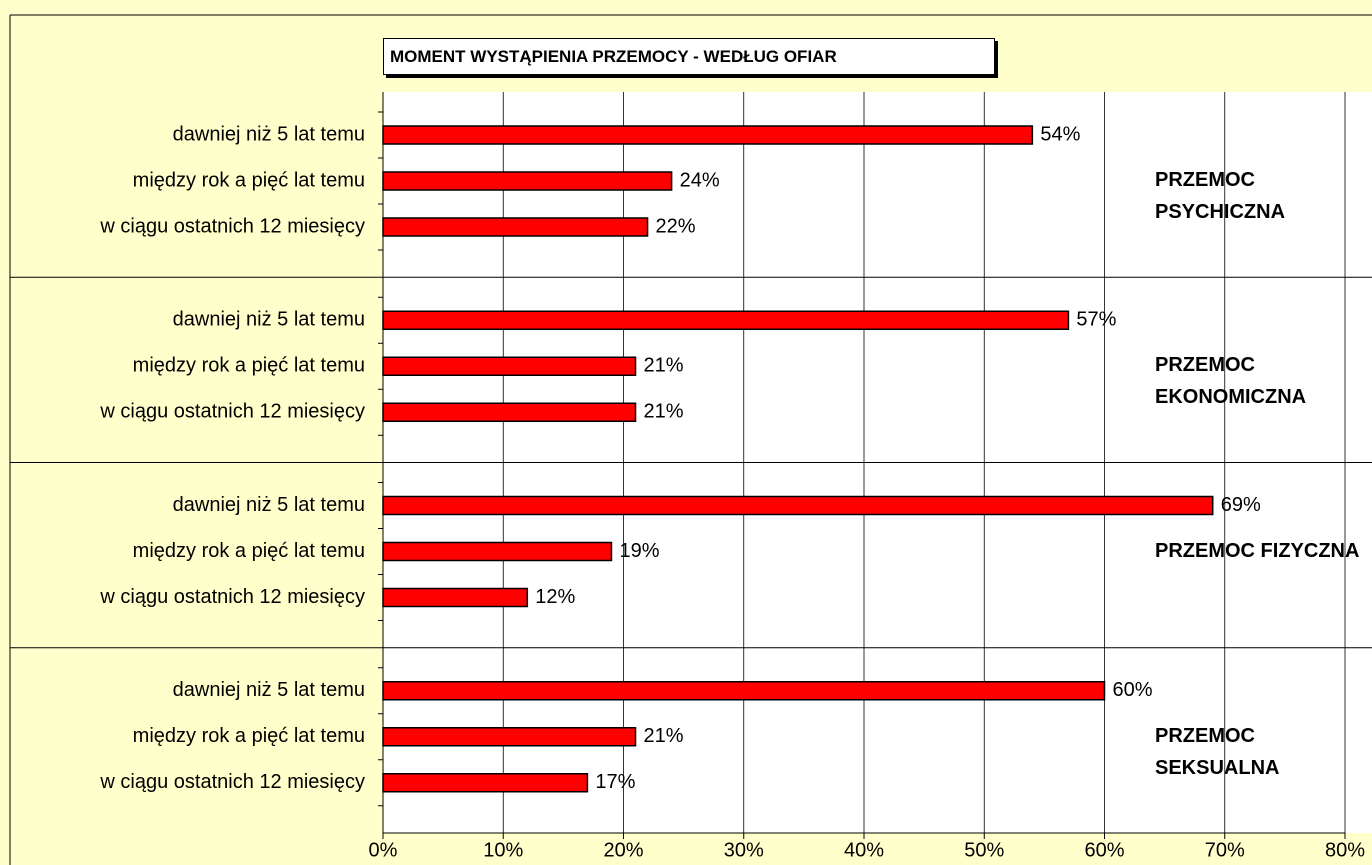 Image resolution: width=1372 pixels, height=865 pixels. Describe the element at coordinates (864, 850) in the screenshot. I see `x-tick-label: 40%` at that location.